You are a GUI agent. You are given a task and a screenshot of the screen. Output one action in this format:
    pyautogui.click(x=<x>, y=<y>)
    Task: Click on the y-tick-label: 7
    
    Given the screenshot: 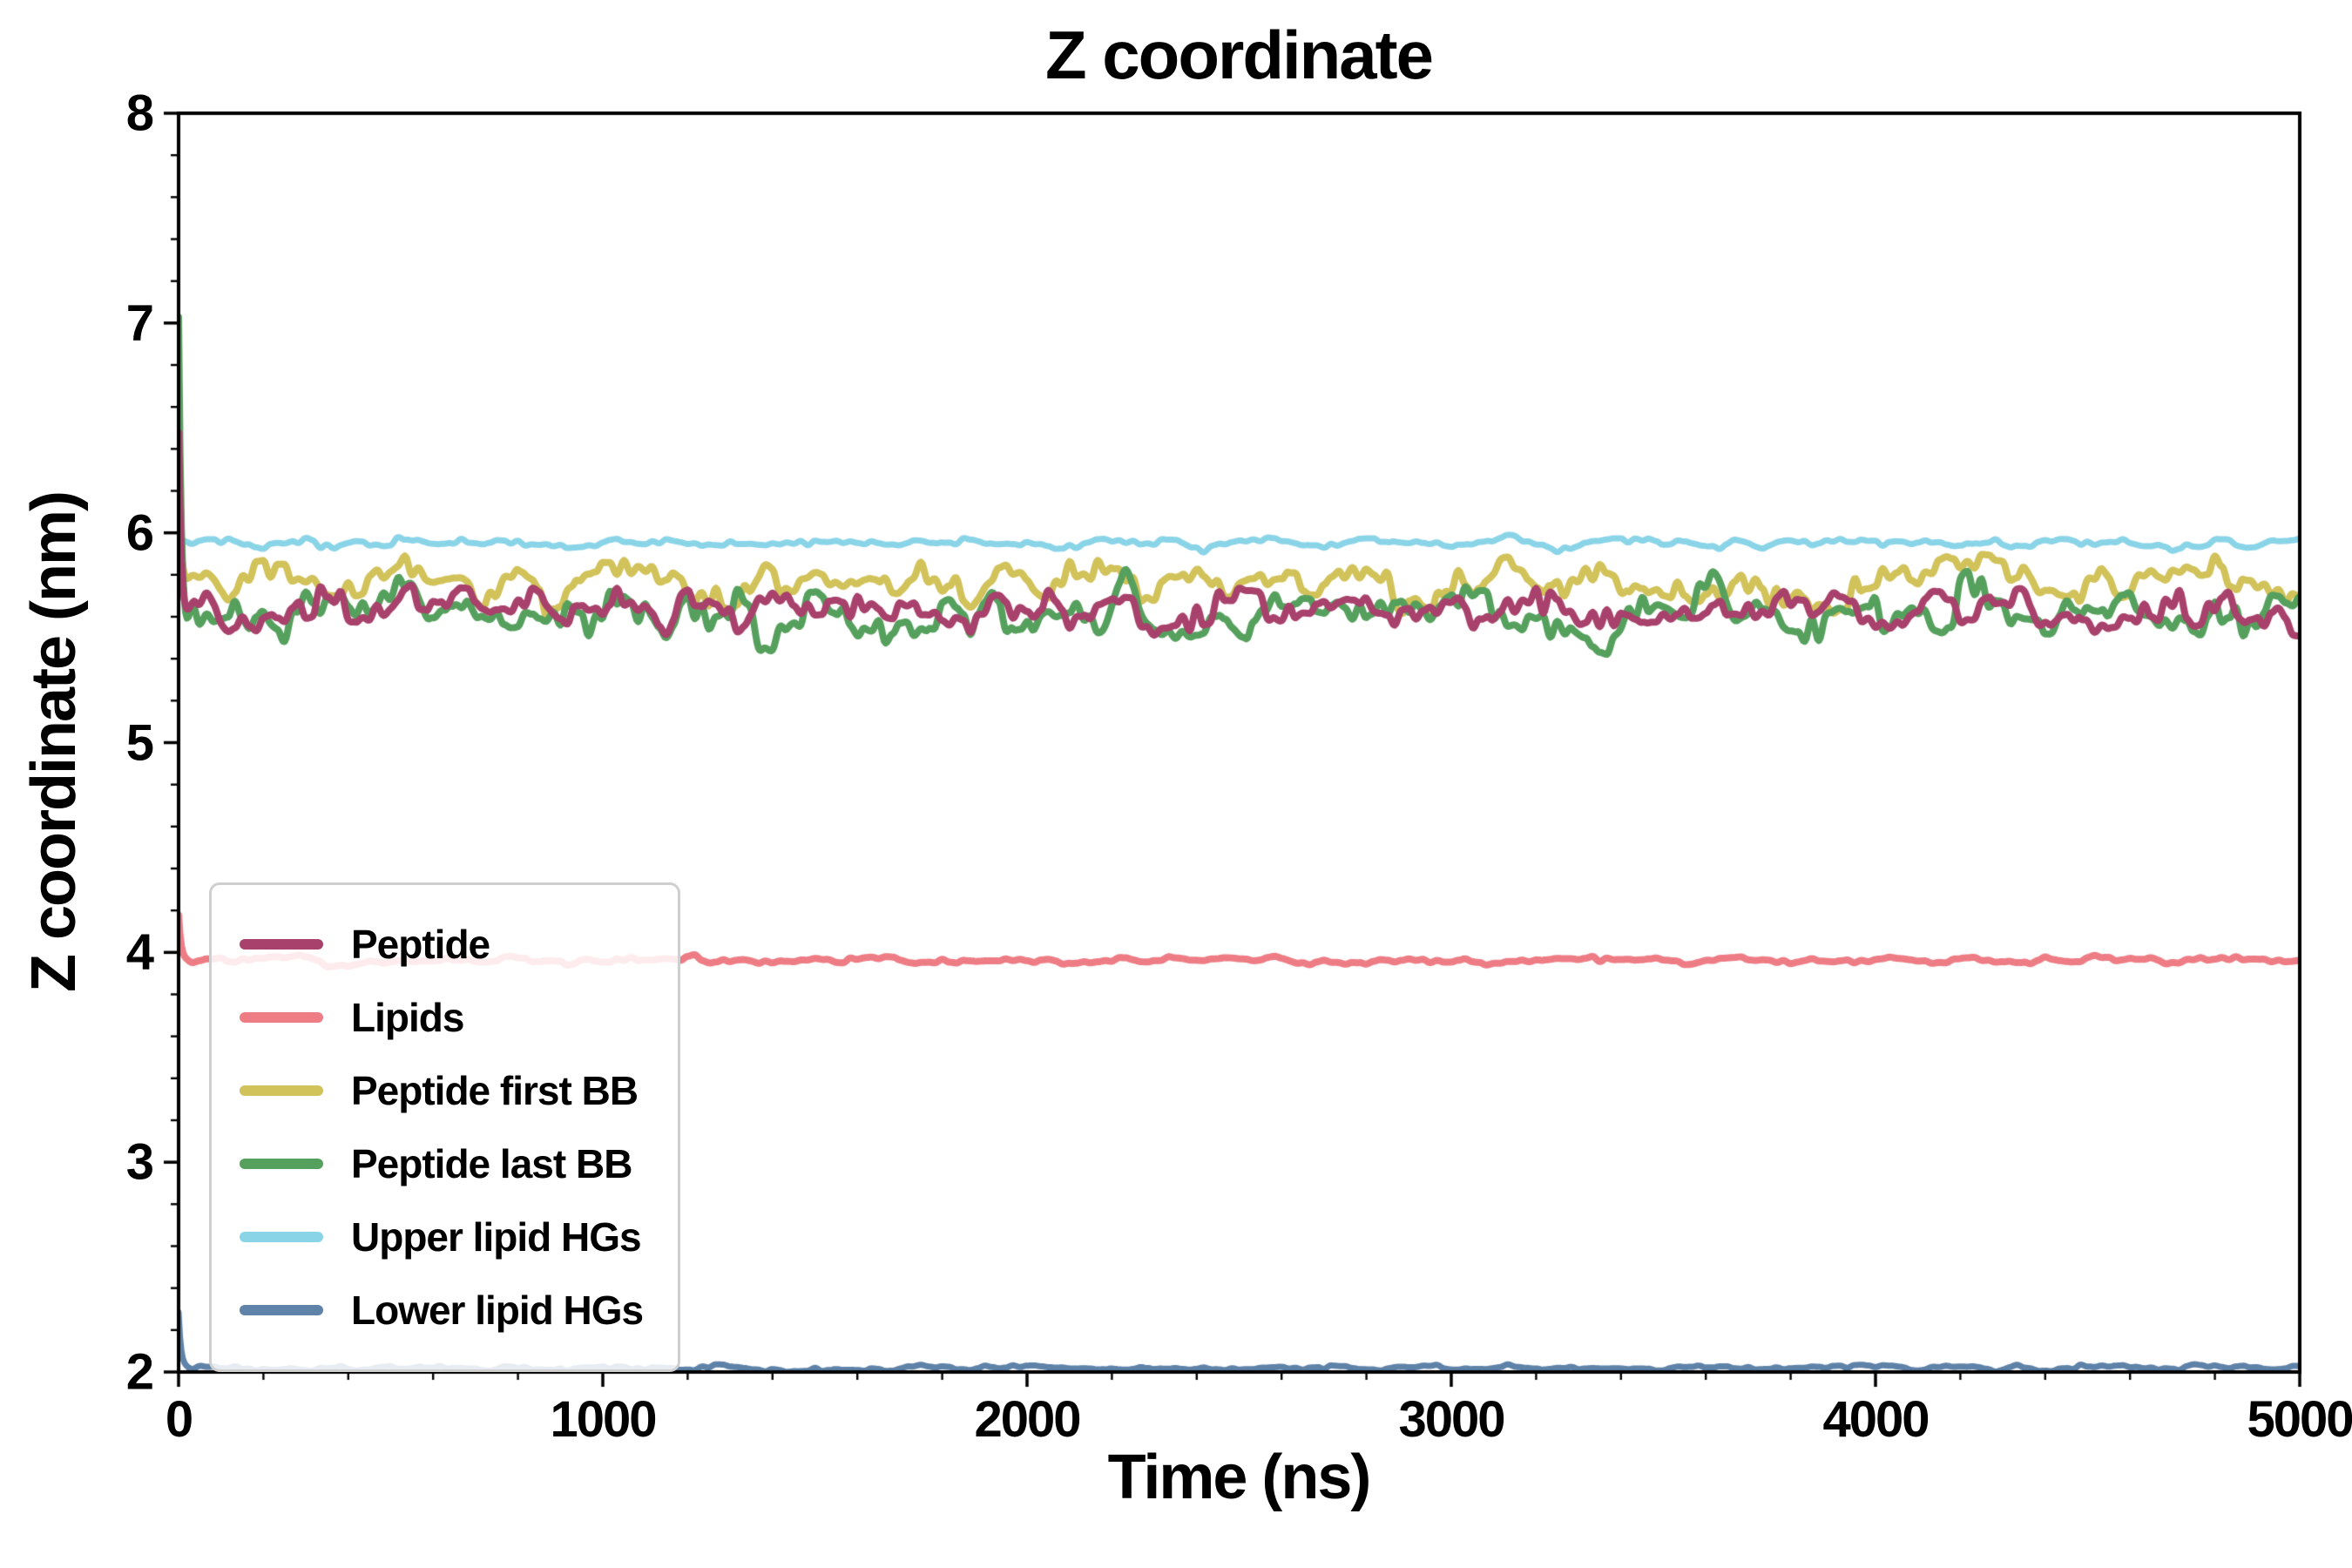 What is the action you would take?
    pyautogui.click(x=139, y=323)
    